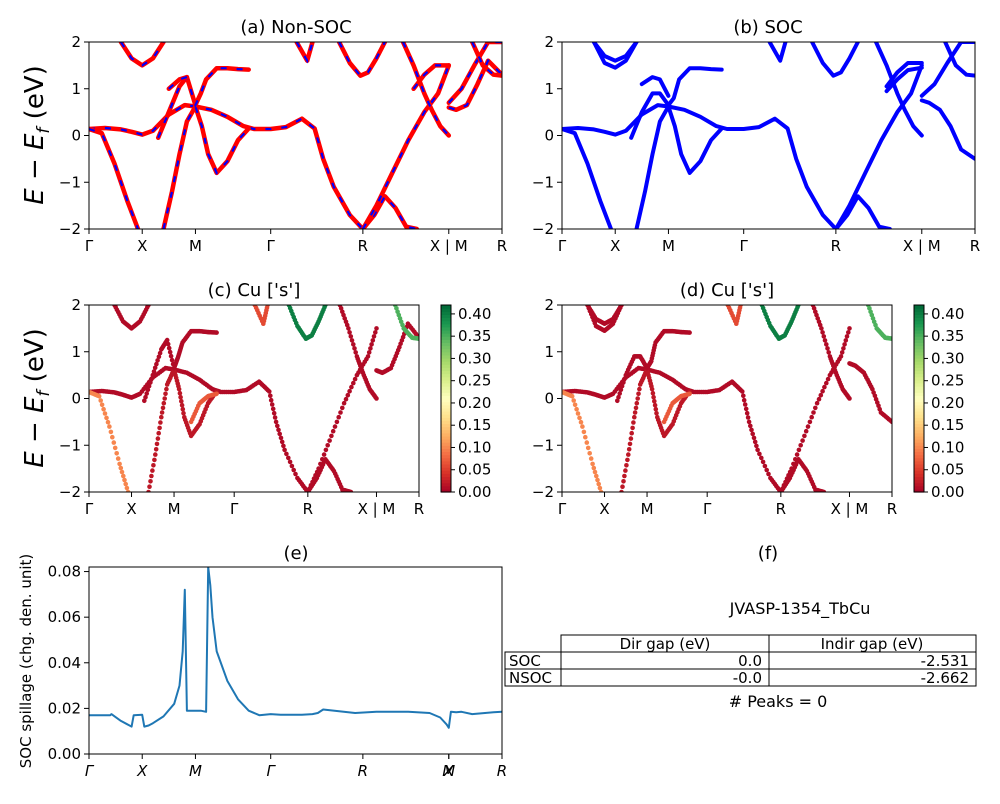 This screenshot has width=1000, height=804. What do you see at coordinates (70, 492) in the screenshot?
I see `panel-c-ytick-label: −2` at bounding box center [70, 492].